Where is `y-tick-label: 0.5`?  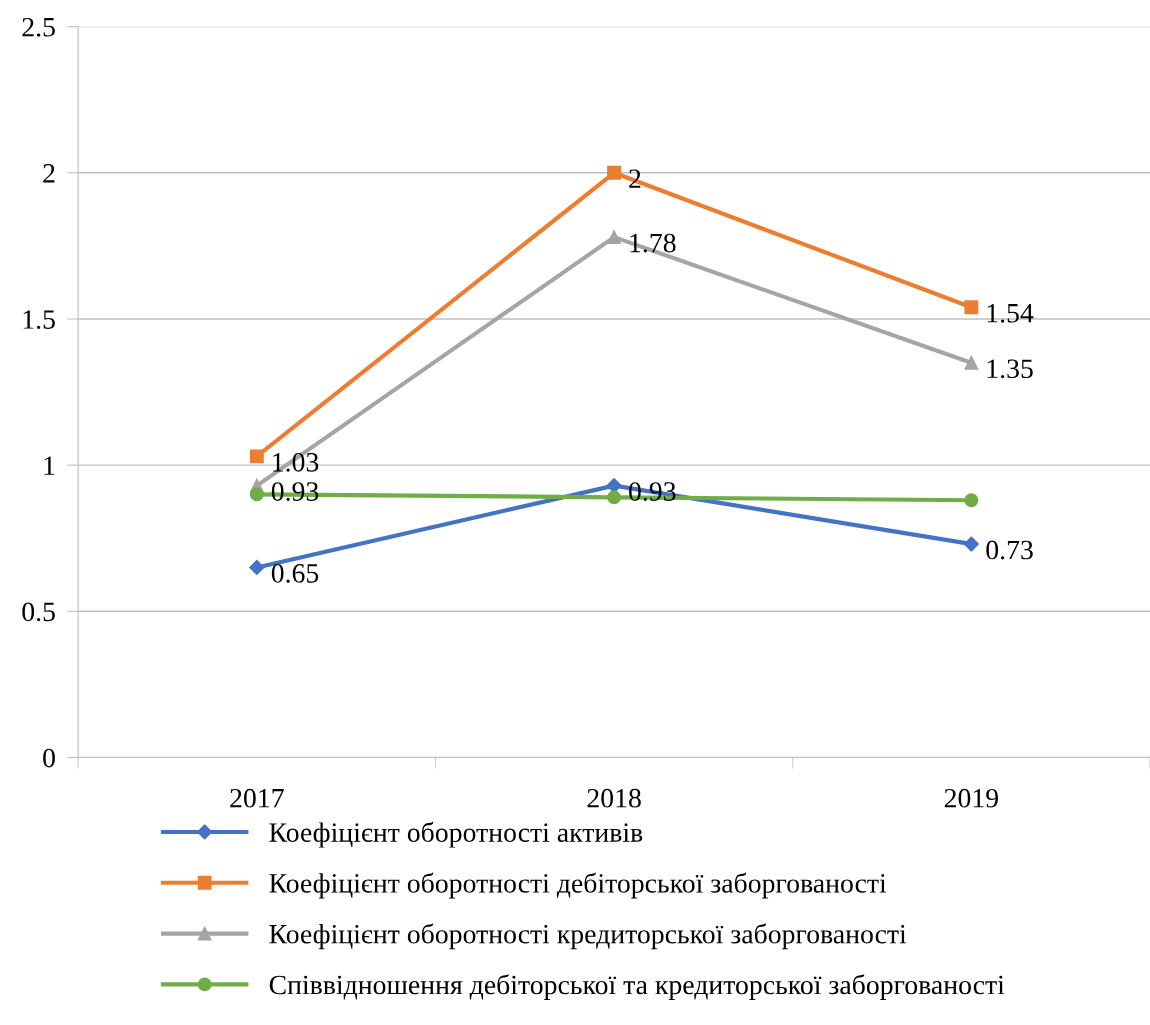 y-tick-label: 0.5 is located at coordinates (38, 612).